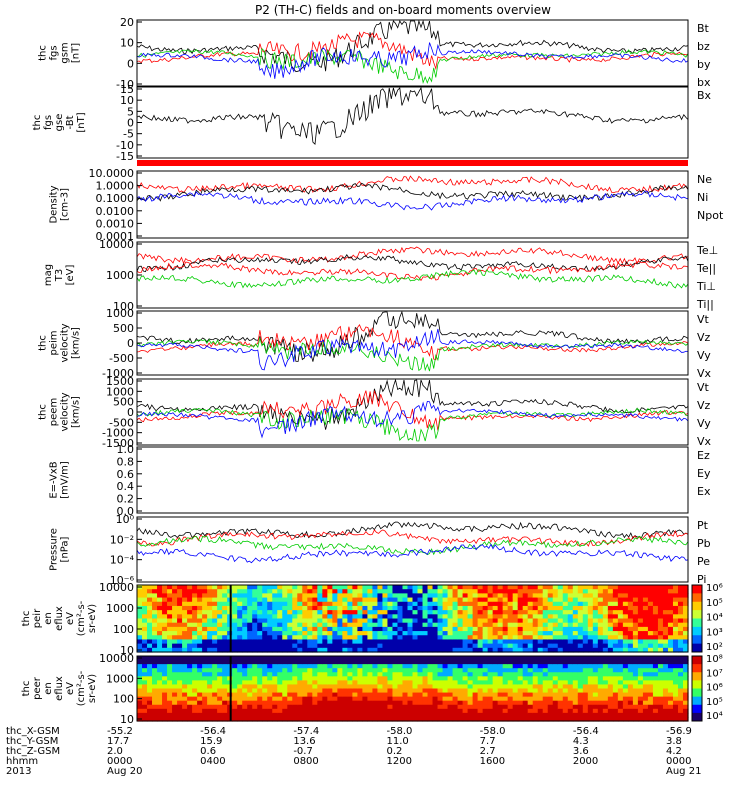 The width and height of the screenshot is (750, 800). I want to click on axis-value: 1200, so click(399, 761).